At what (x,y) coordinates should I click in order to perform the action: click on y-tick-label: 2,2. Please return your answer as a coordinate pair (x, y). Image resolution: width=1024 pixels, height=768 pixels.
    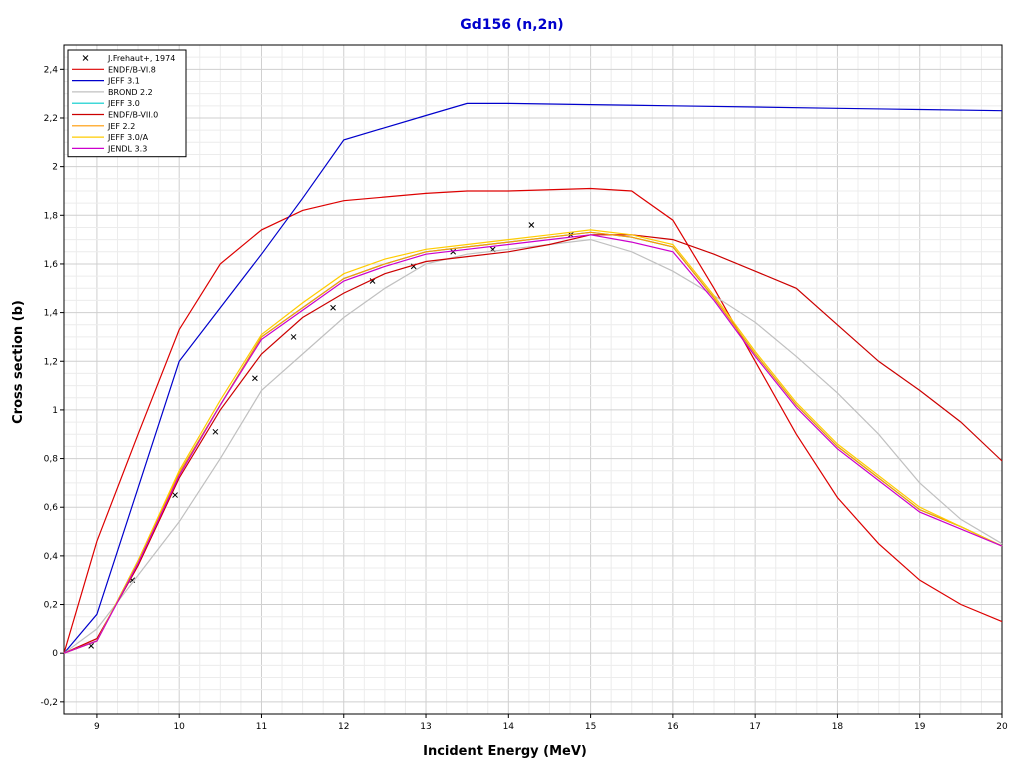
    Looking at the image, I should click on (51, 119).